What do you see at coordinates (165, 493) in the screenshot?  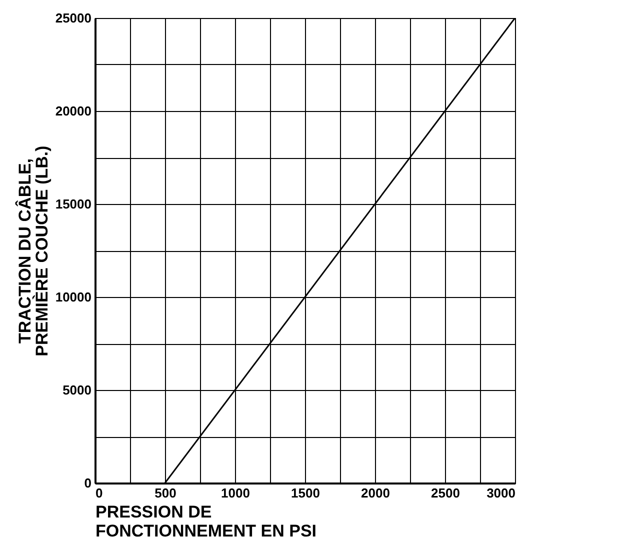 I see `x-tick-label: 500` at bounding box center [165, 493].